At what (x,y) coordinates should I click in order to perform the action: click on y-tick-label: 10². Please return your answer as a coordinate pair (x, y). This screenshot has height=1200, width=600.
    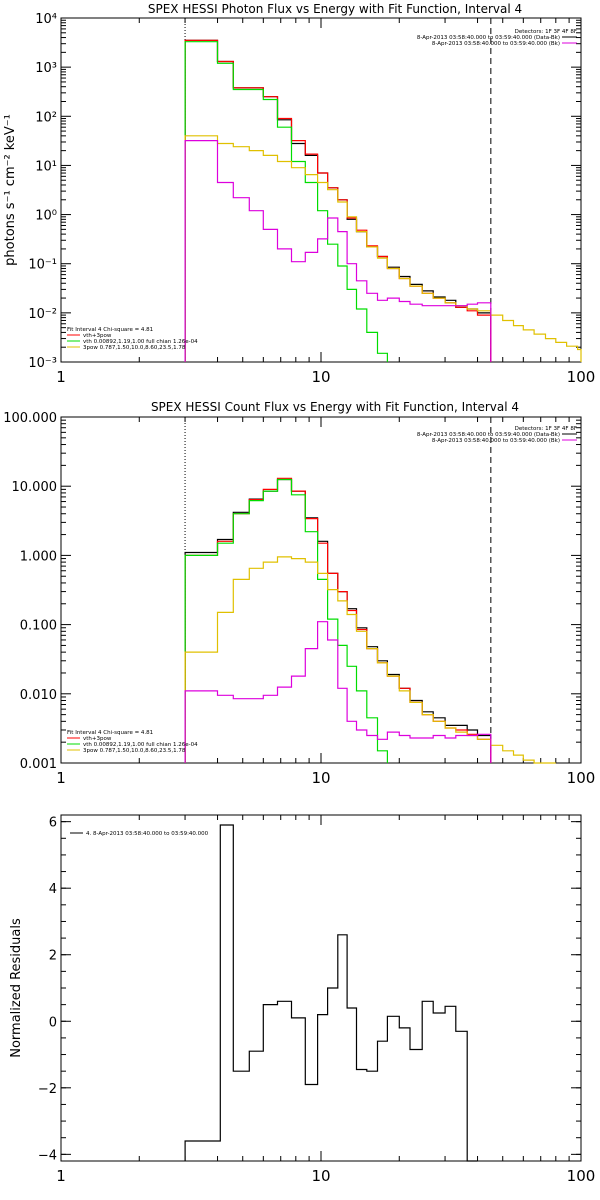
    Looking at the image, I should click on (46, 117).